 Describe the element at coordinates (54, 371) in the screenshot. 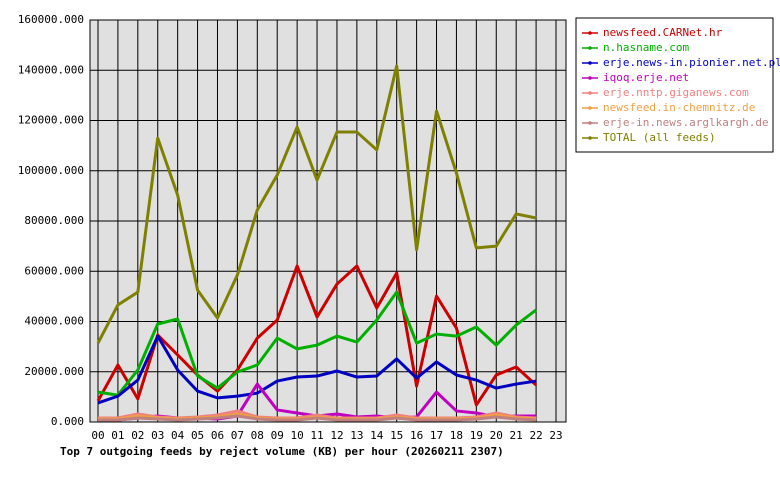

I see `y-tick-label: 20000.000` at that location.